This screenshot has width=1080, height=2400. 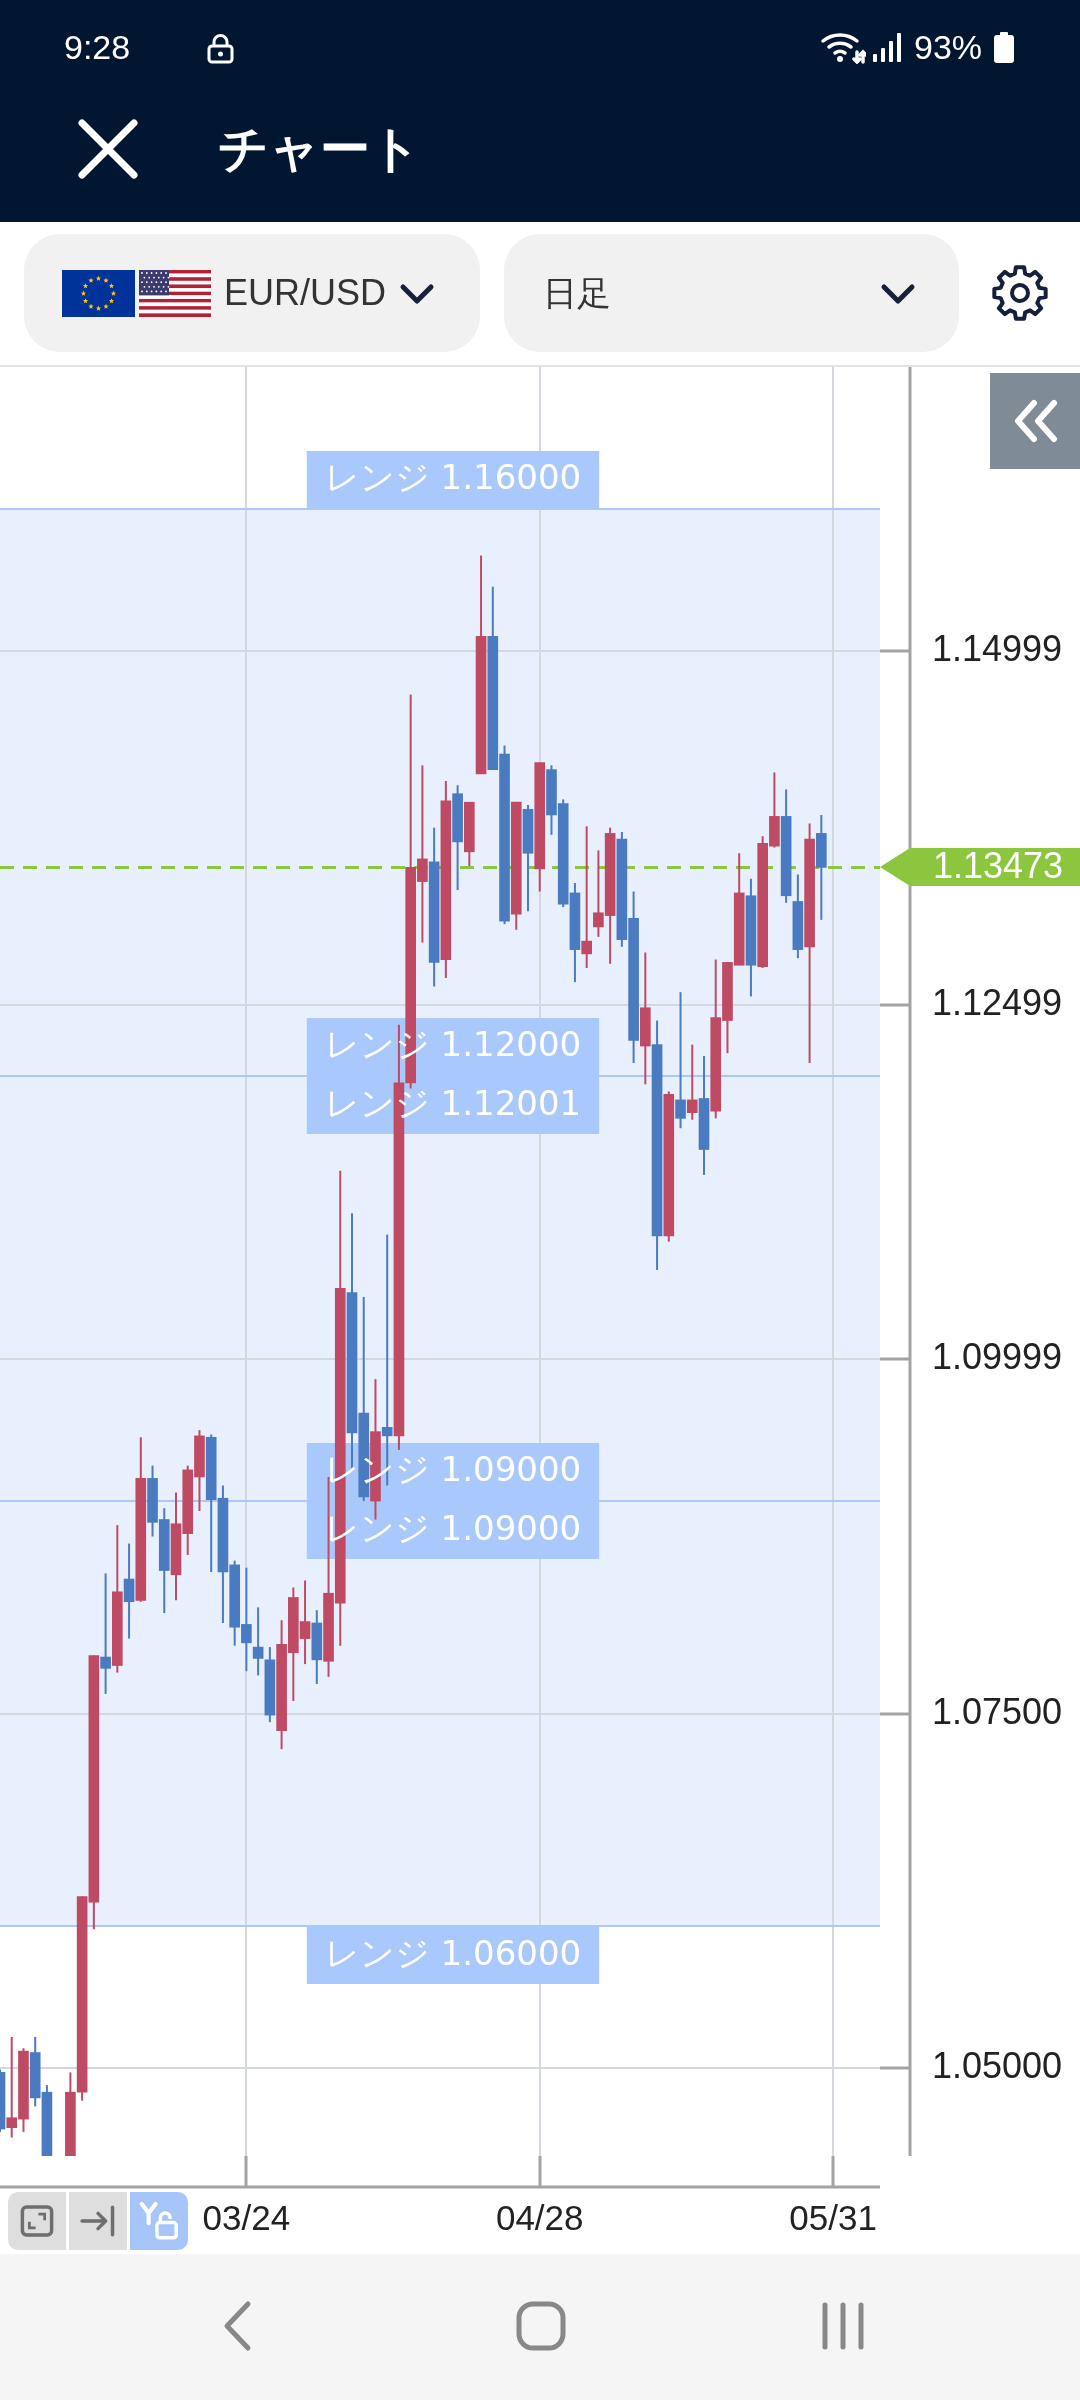 I want to click on x-tick-label: 03/24, so click(x=246, y=2217).